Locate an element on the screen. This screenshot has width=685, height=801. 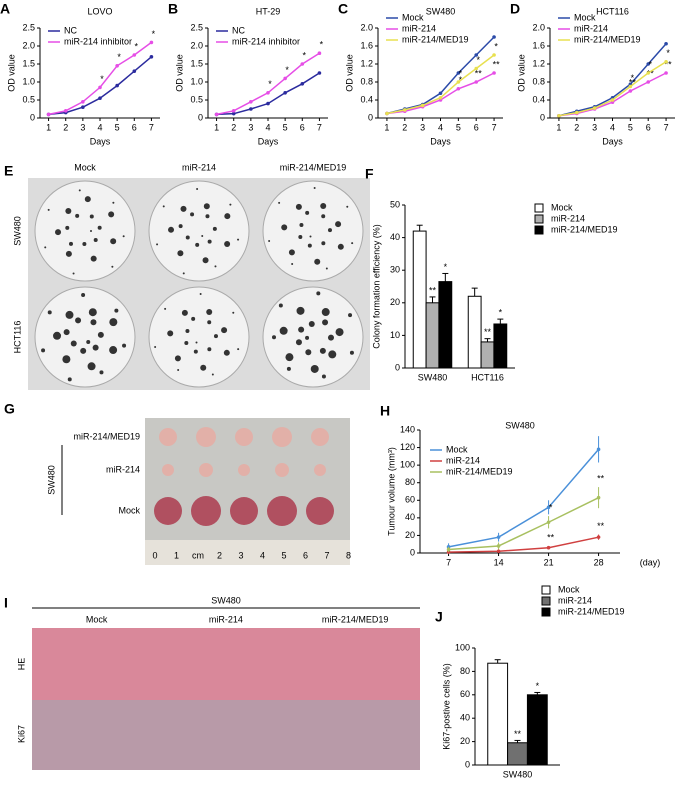
y-tick-label: 0.5 is located at coordinates (196, 99).